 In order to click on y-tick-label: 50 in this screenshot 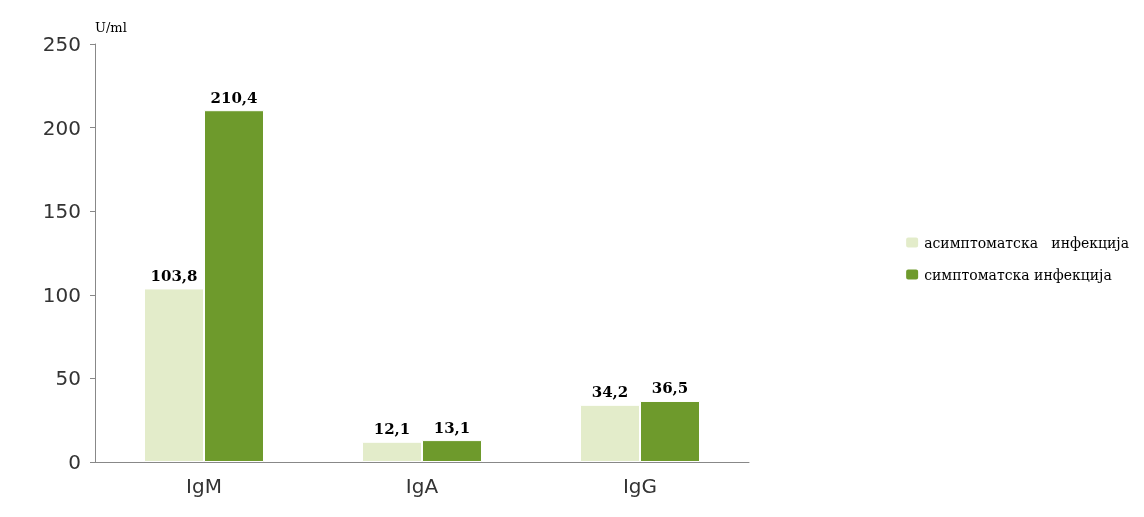, I will do `click(68, 378)`.